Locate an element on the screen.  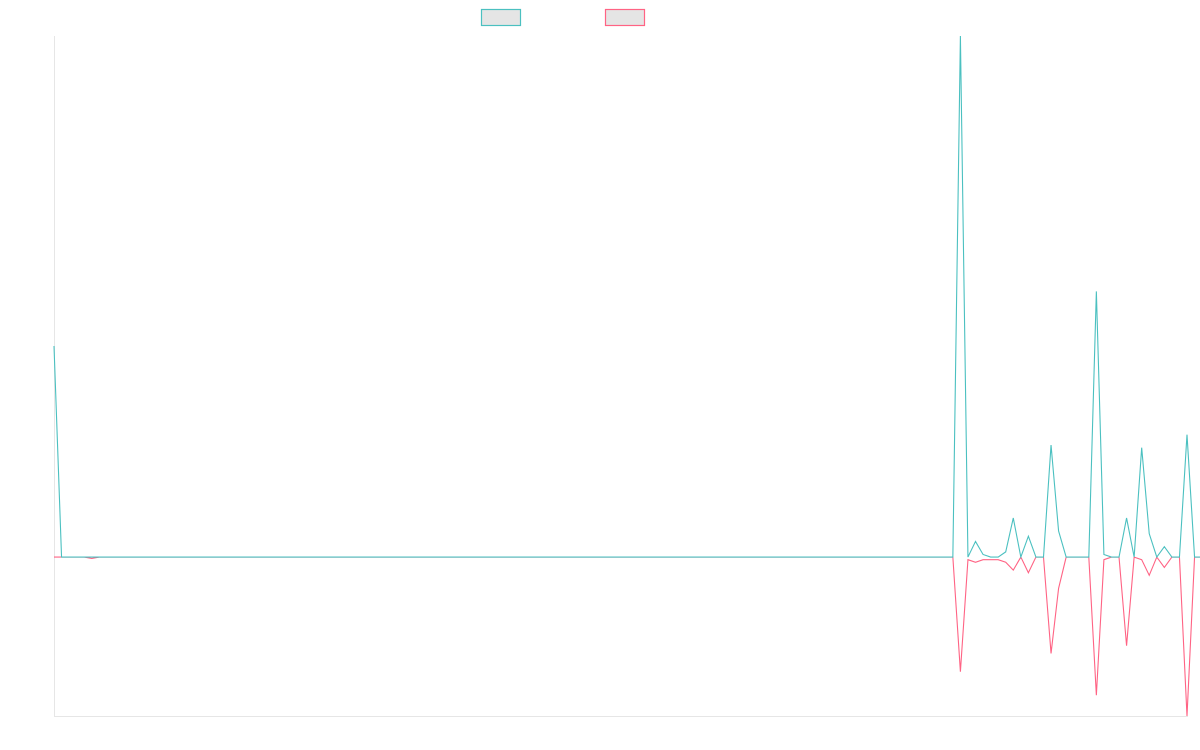
legend is located at coordinates (563, 17).